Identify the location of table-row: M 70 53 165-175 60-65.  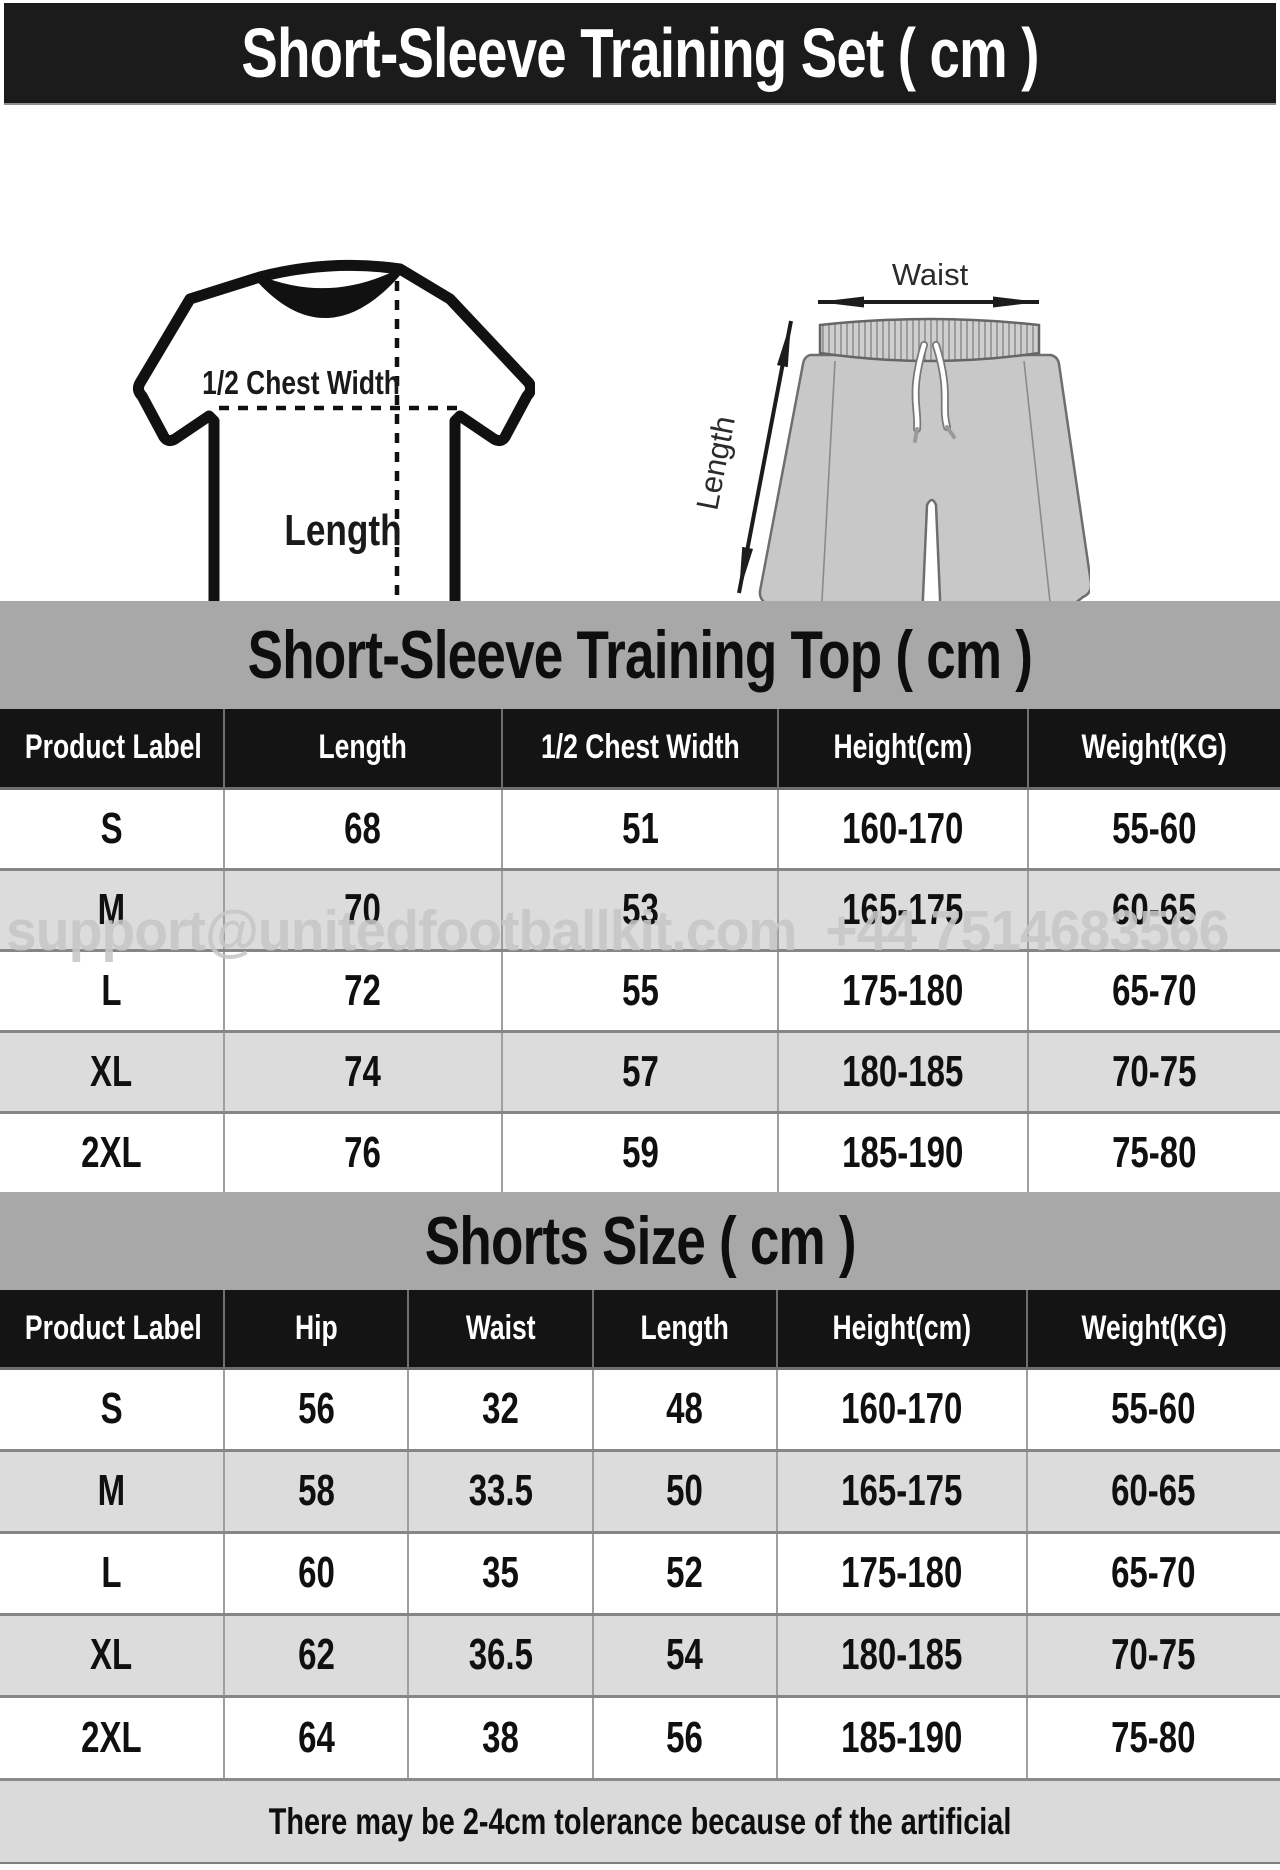
(640, 909).